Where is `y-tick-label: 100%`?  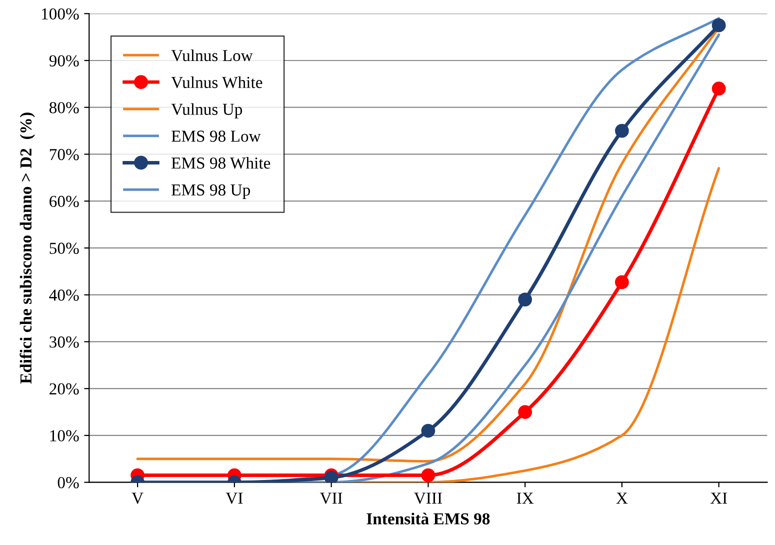 y-tick-label: 100% is located at coordinates (60, 14).